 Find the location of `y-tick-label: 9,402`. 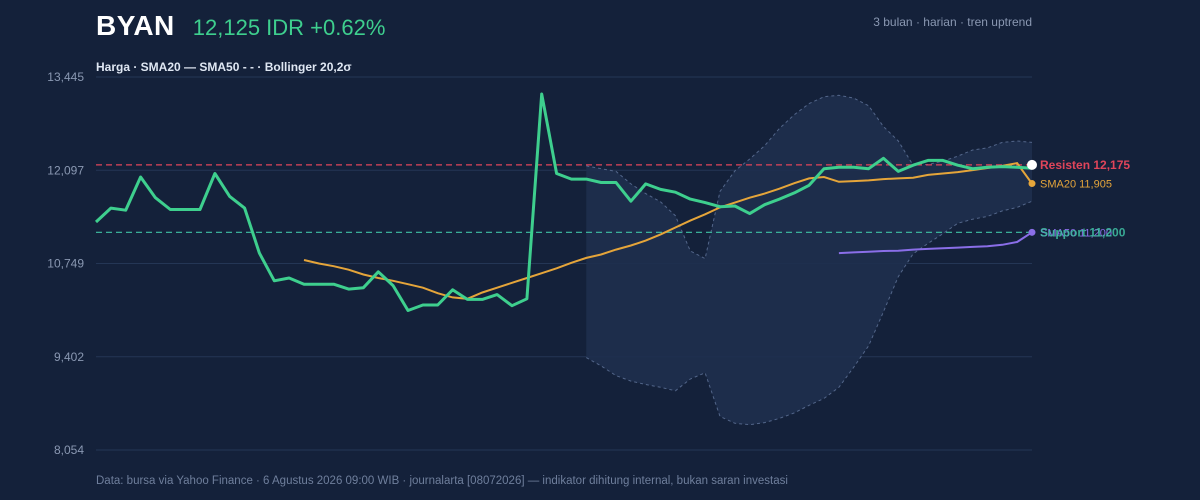

y-tick-label: 9,402 is located at coordinates (69, 357).